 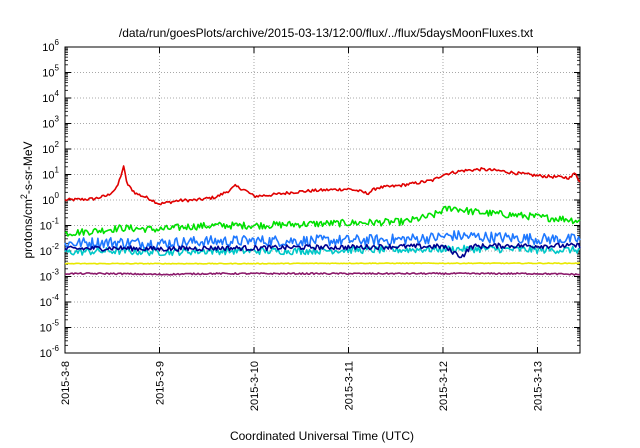 What do you see at coordinates (349, 385) in the screenshot?
I see `x-tick-label: 2015-3-11` at bounding box center [349, 385].